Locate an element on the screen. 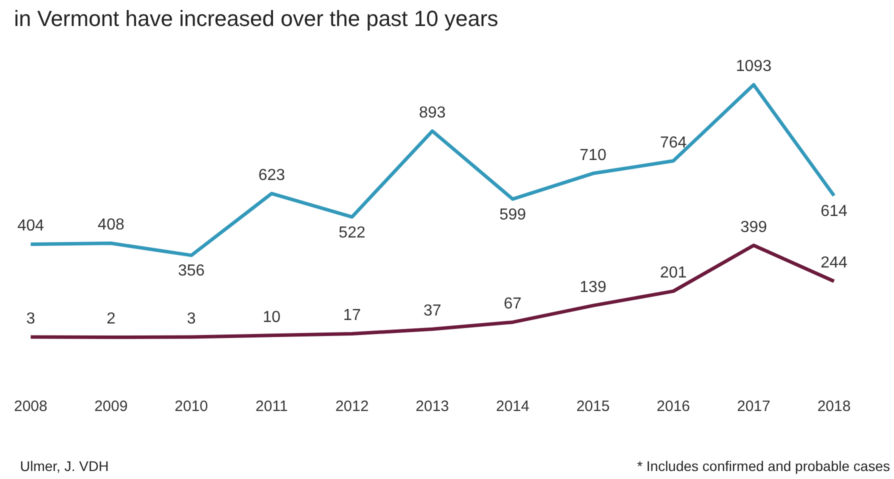 This screenshot has width=894, height=479. x-tick-label: 2013 is located at coordinates (433, 407).